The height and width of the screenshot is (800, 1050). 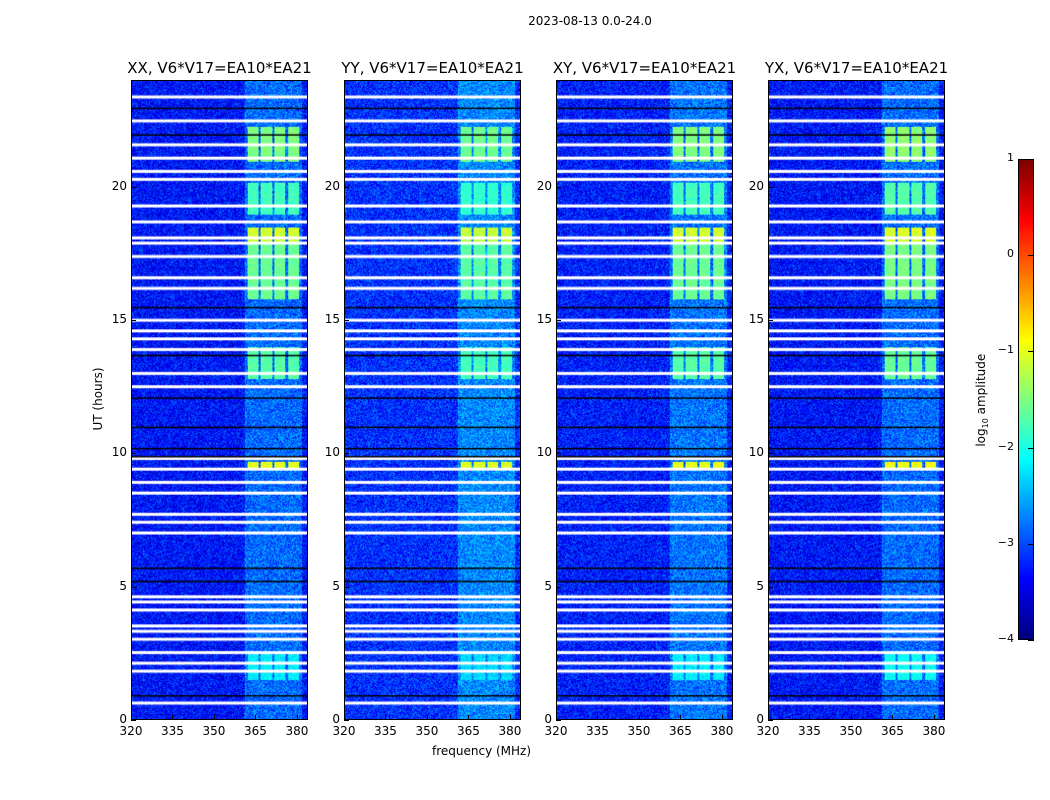 I want to click on colorbar, so click(x=1026, y=399).